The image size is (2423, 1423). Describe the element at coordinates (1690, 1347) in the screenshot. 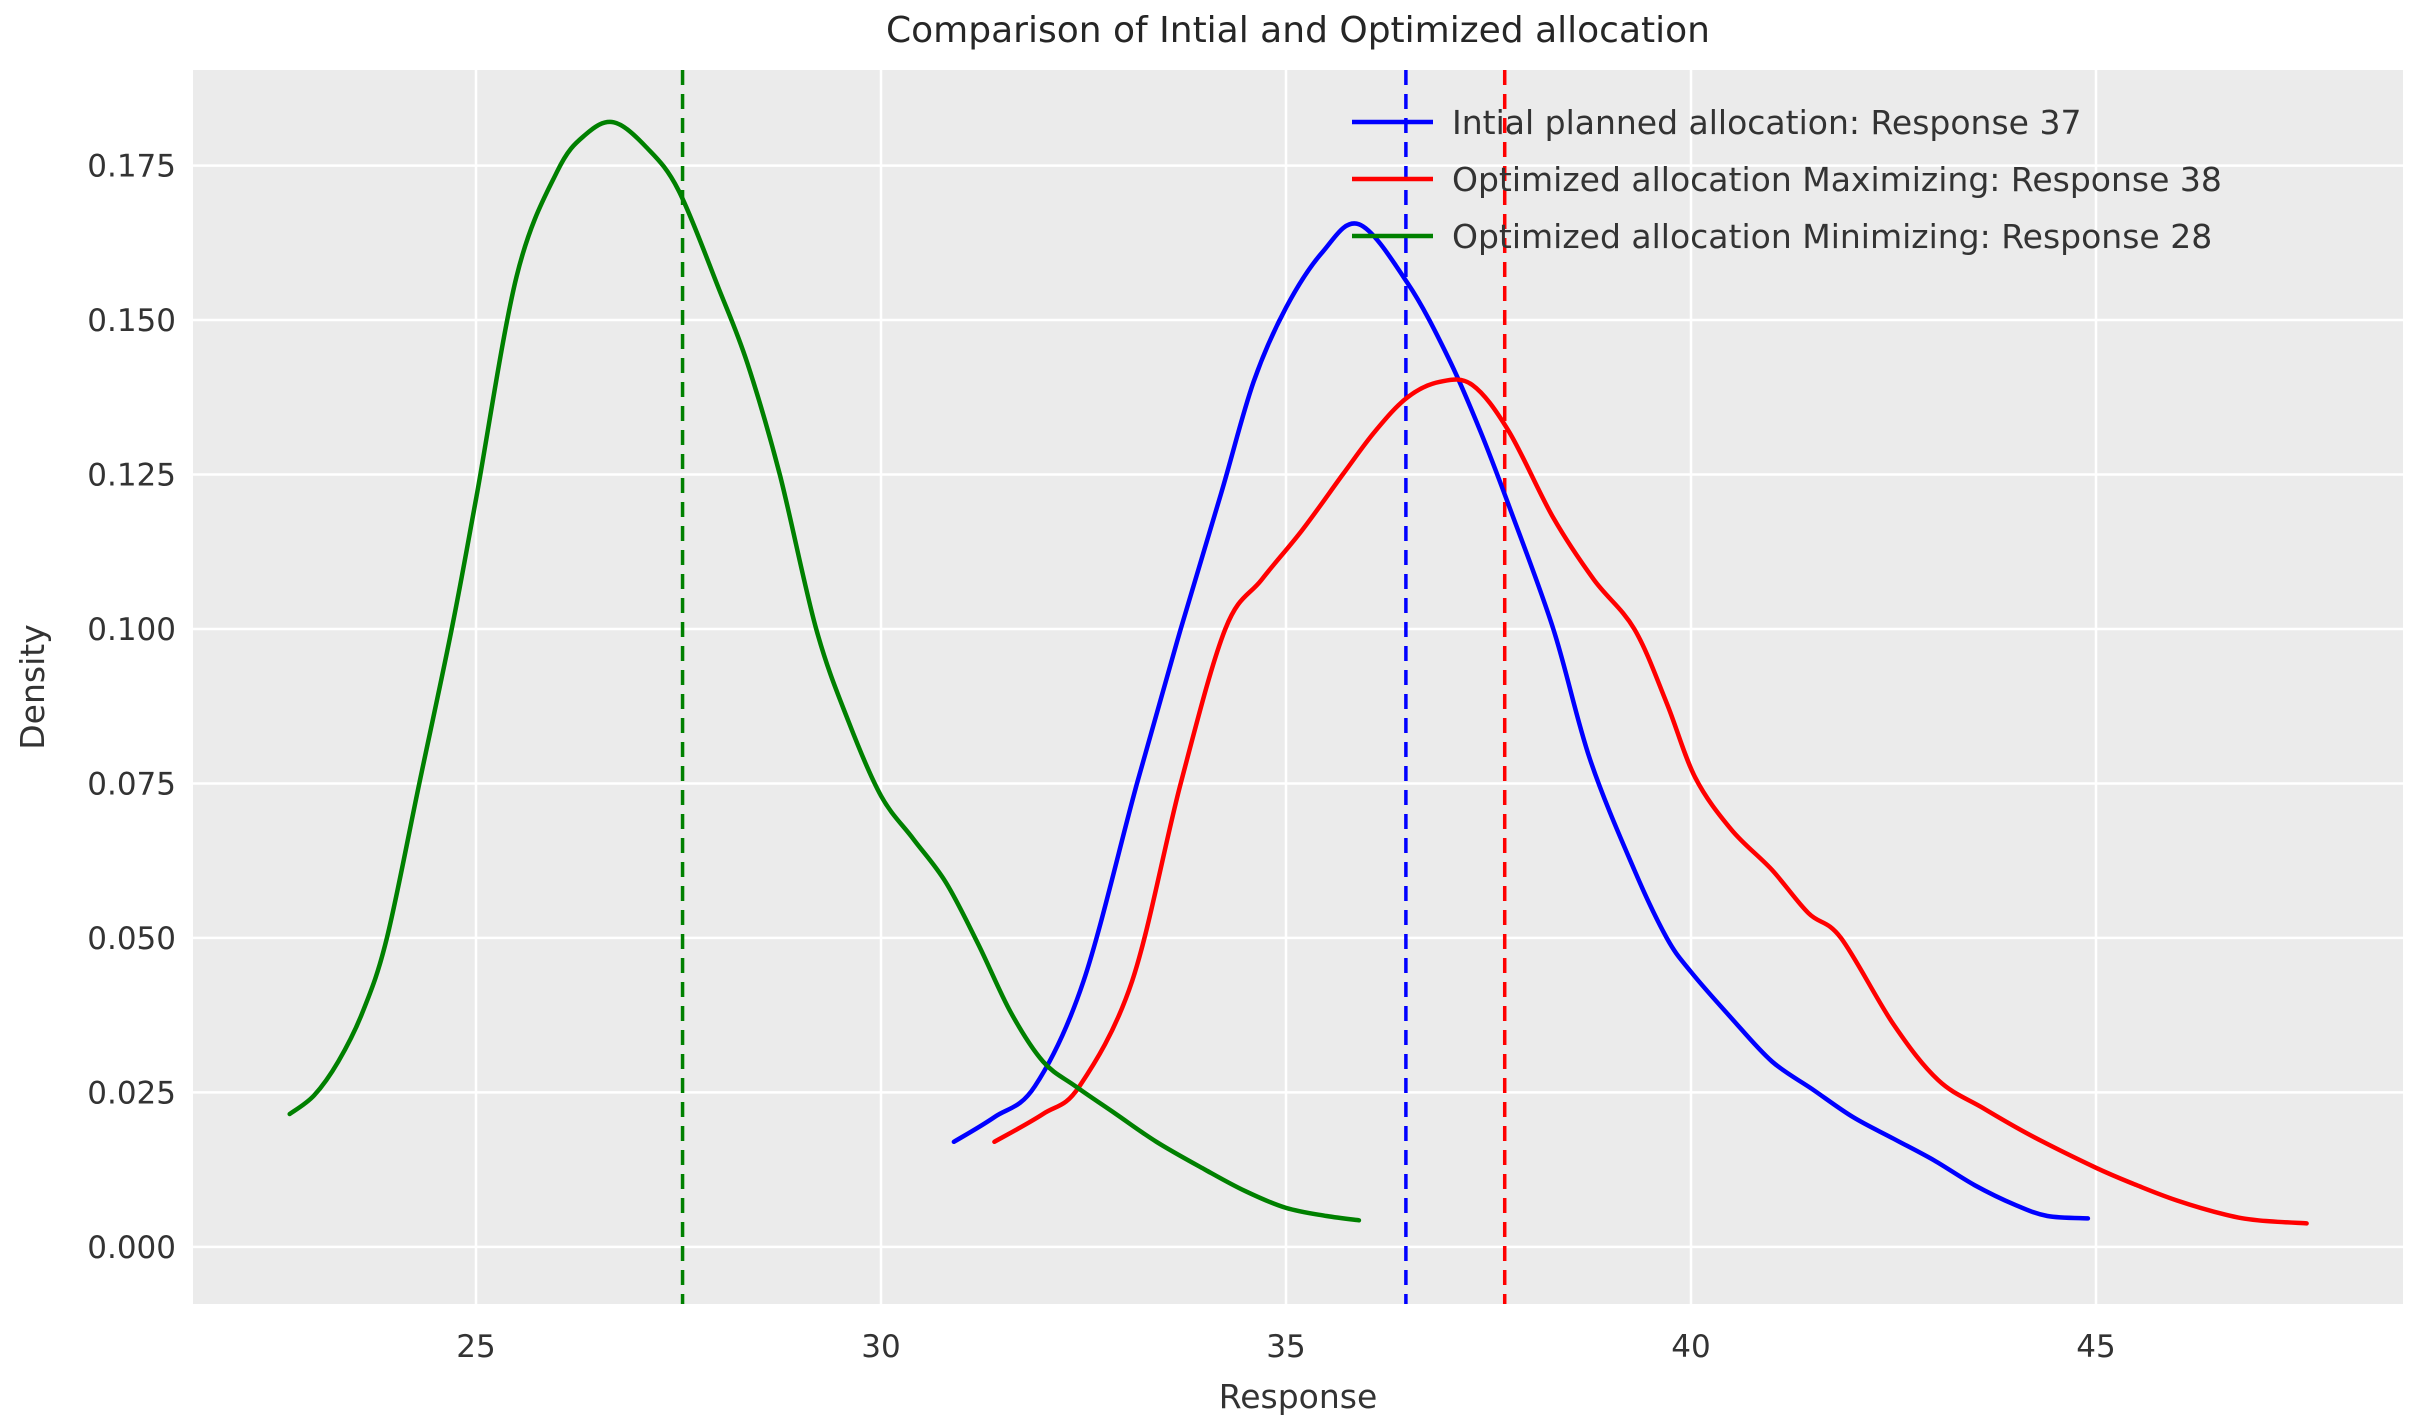

I see `x-tick-label-40: 40` at that location.